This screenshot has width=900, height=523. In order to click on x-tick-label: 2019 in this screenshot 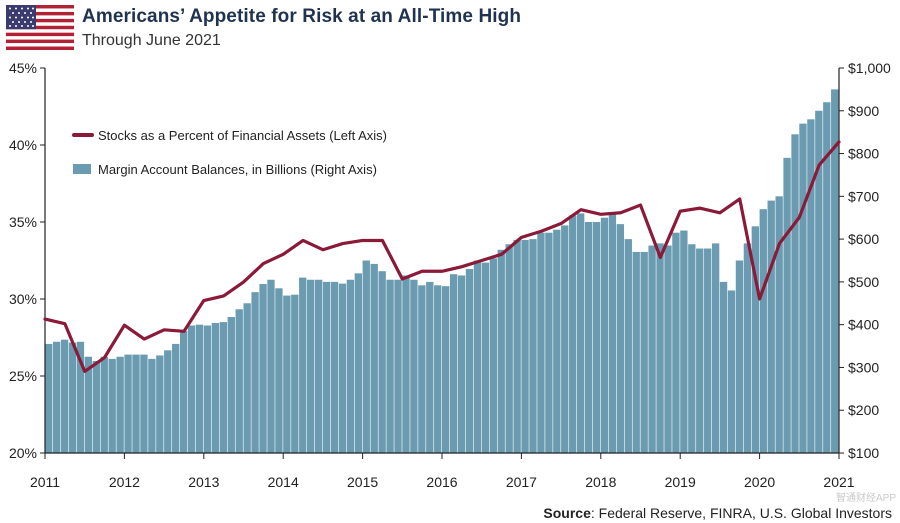, I will do `click(680, 482)`.